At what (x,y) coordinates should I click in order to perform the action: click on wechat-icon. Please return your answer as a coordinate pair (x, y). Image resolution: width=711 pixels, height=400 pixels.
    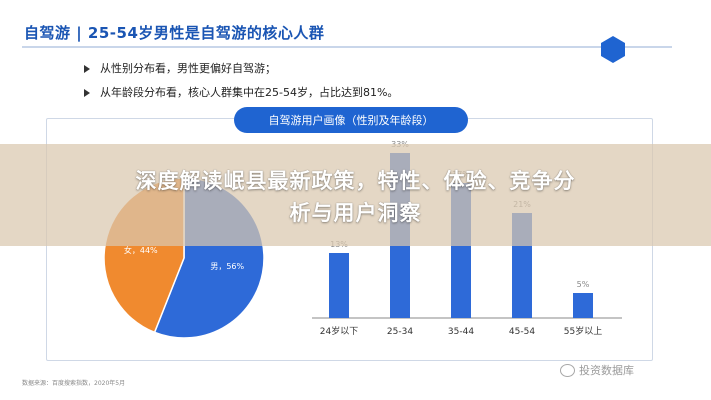
    Looking at the image, I should click on (567, 370).